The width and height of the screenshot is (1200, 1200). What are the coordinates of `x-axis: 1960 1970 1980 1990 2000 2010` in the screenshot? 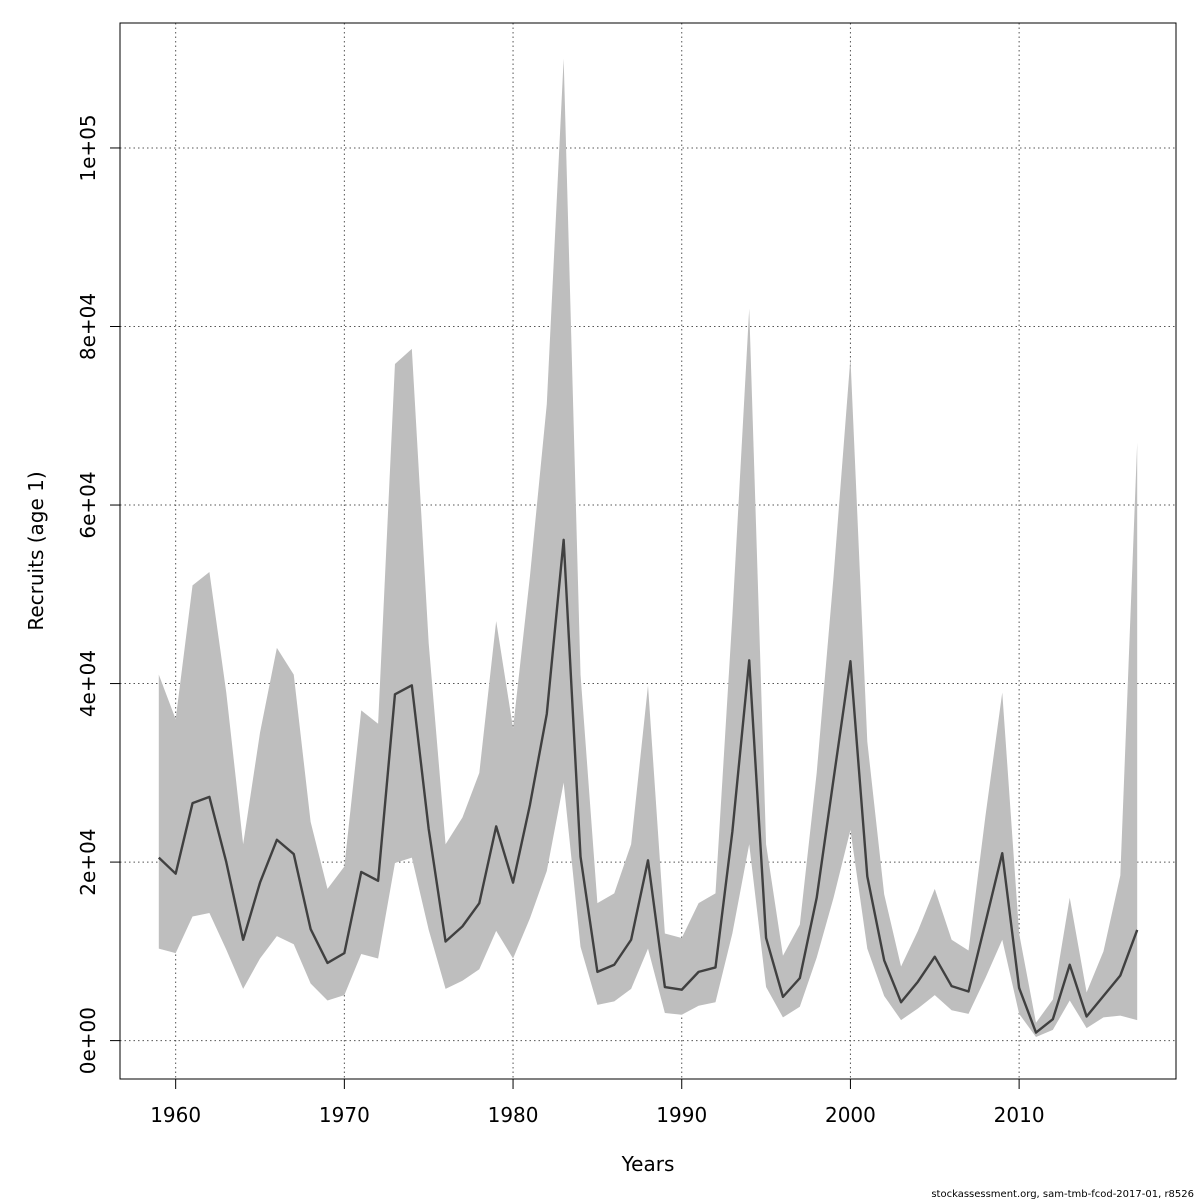 It's located at (597, 1103).